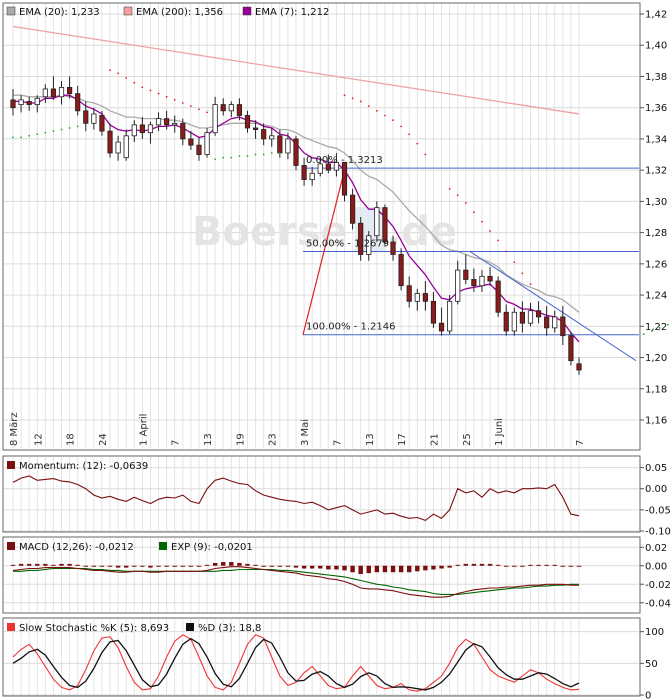 This screenshot has height=700, width=671. I want to click on stoch-y-tick-label: 0, so click(648, 695).